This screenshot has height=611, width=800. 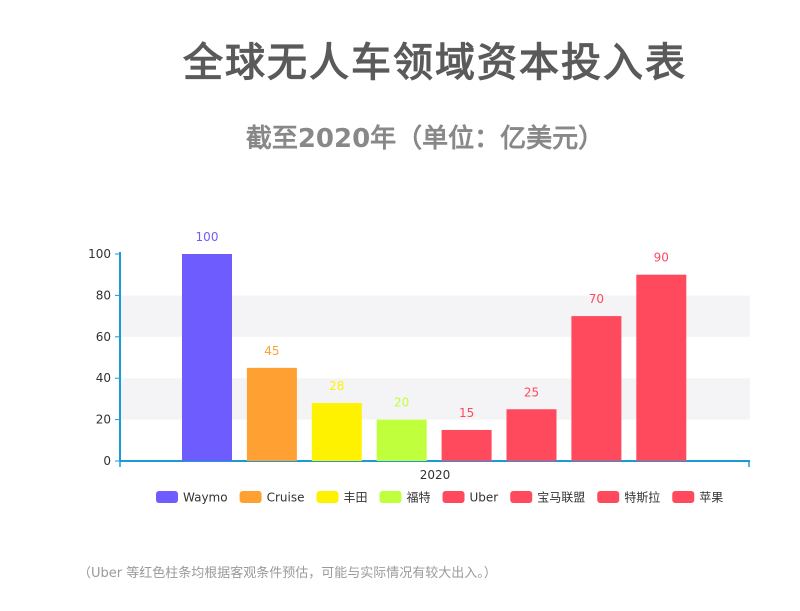 I want to click on chart-footnote: （Uber 等红色柱条均根据客观条件预估，可能与实际情况有较大出入。）, so click(x=287, y=573).